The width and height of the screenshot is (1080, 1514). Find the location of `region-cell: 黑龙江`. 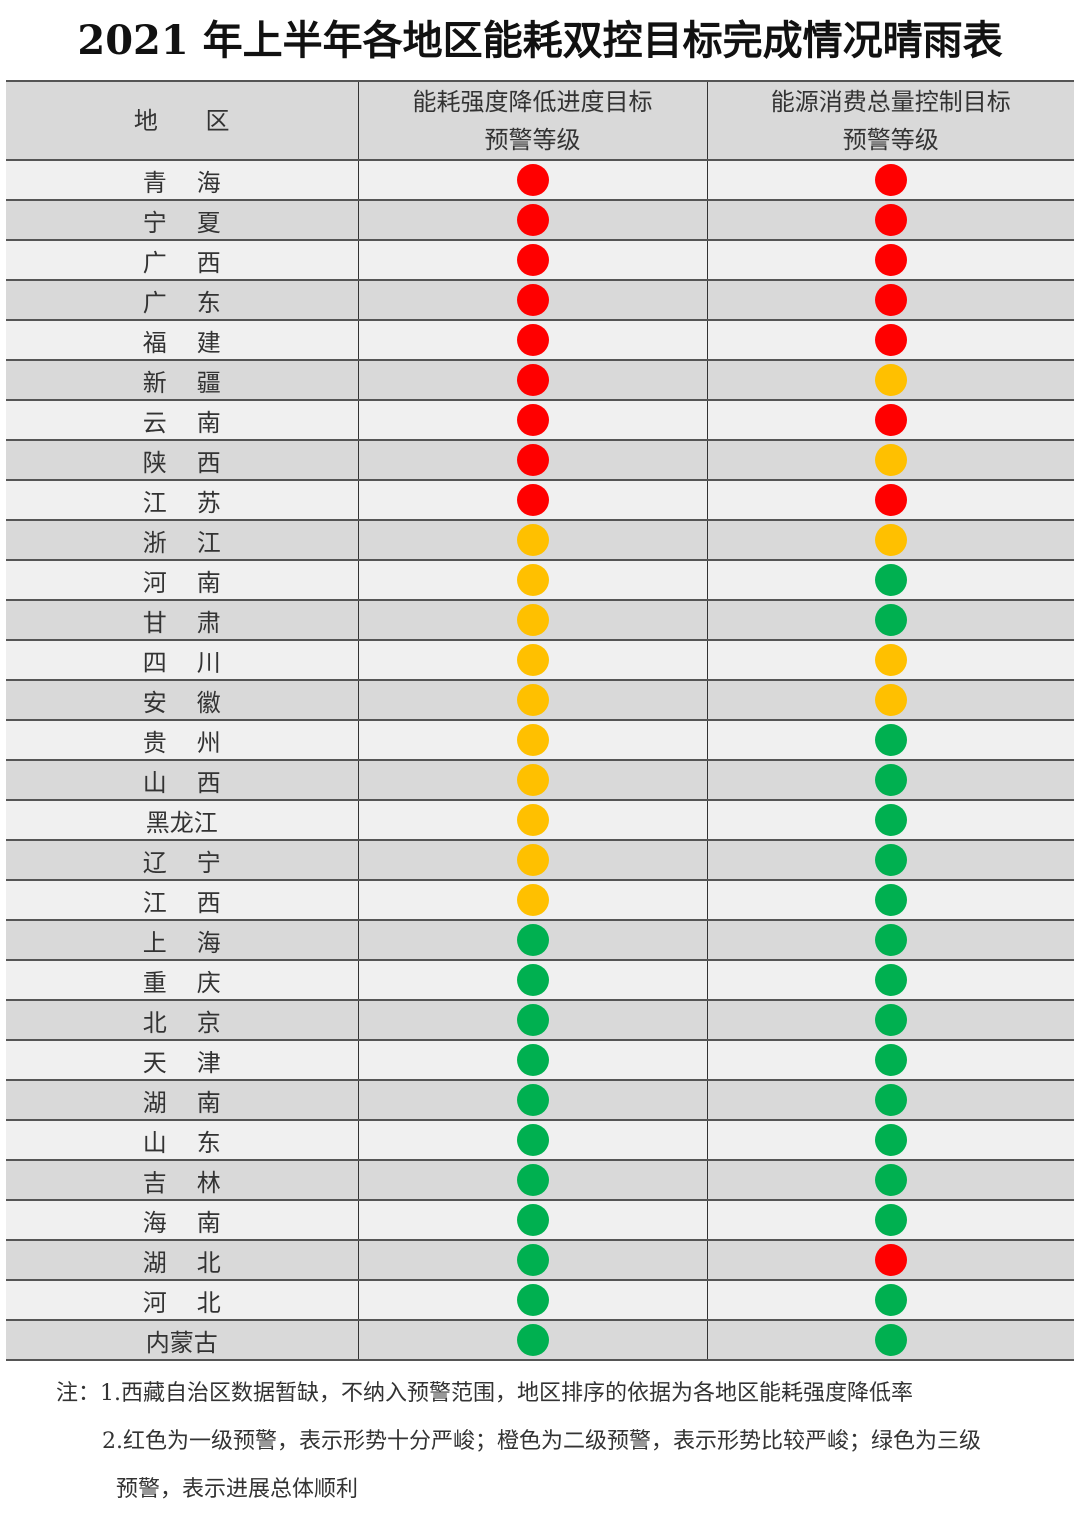

region-cell: 黑龙江 is located at coordinates (182, 820).